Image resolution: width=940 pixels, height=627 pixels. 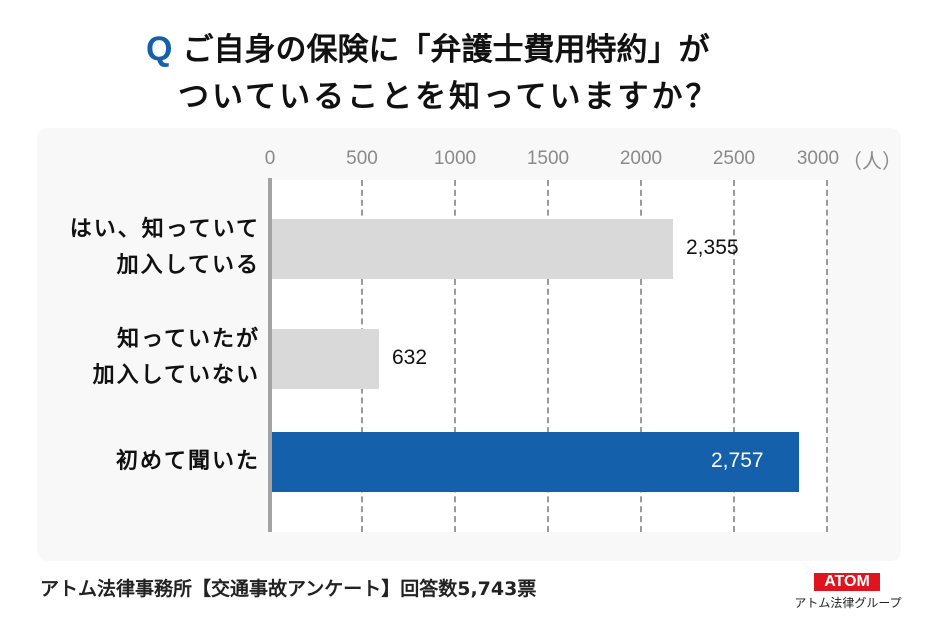 I want to click on title-text-1: ご自身の保険に「弁護士費用特約」が, so click(x=446, y=50).